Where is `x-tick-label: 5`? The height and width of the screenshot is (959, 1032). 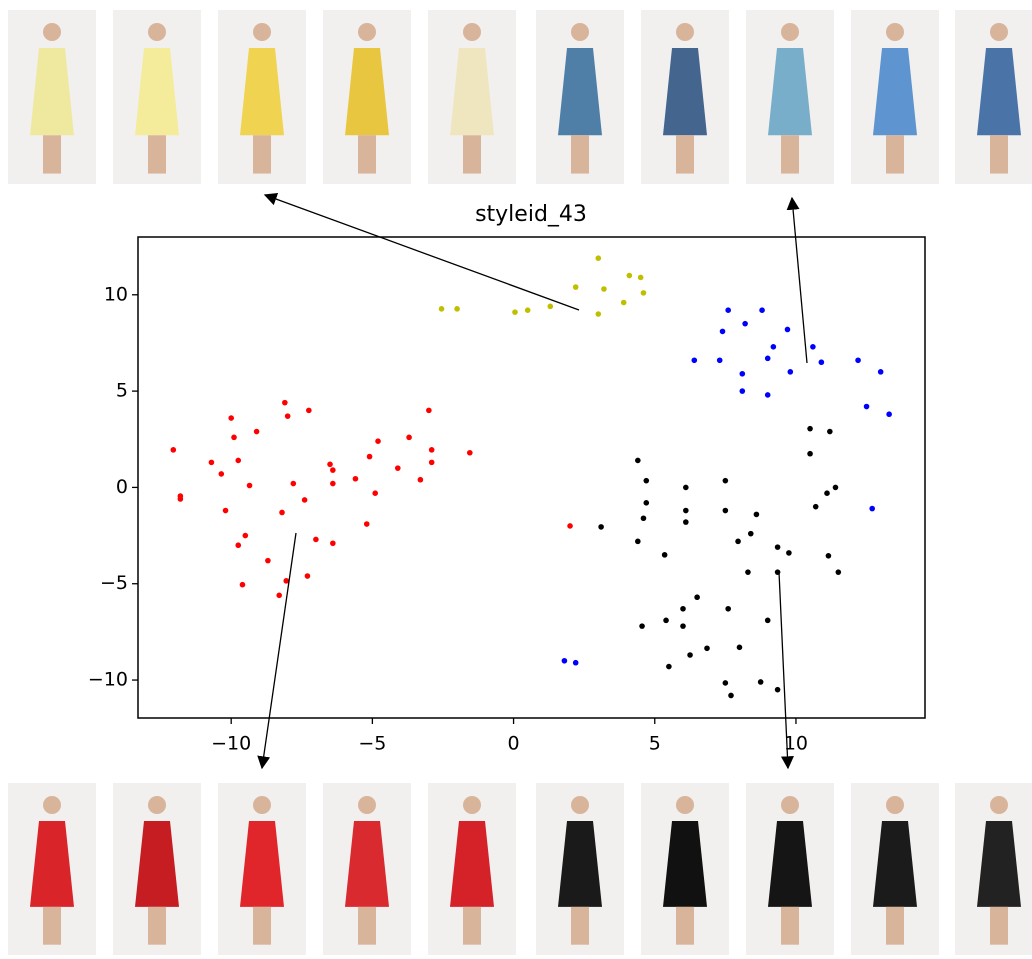 x-tick-label: 5 is located at coordinates (655, 744).